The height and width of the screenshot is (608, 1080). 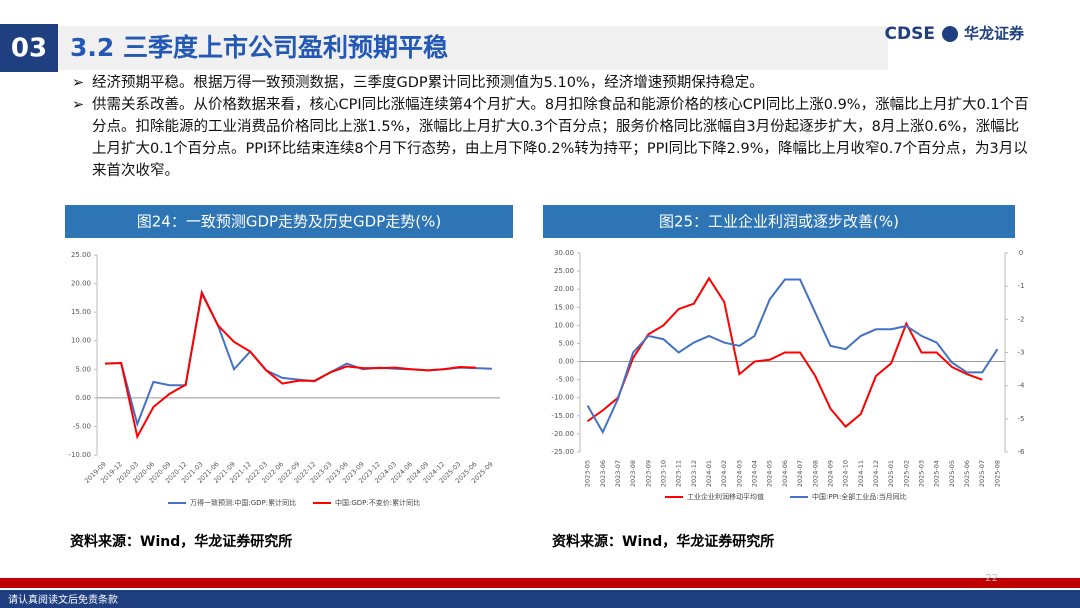 I want to click on legend-label: 工业企业利润移动平均值, so click(x=725, y=496).